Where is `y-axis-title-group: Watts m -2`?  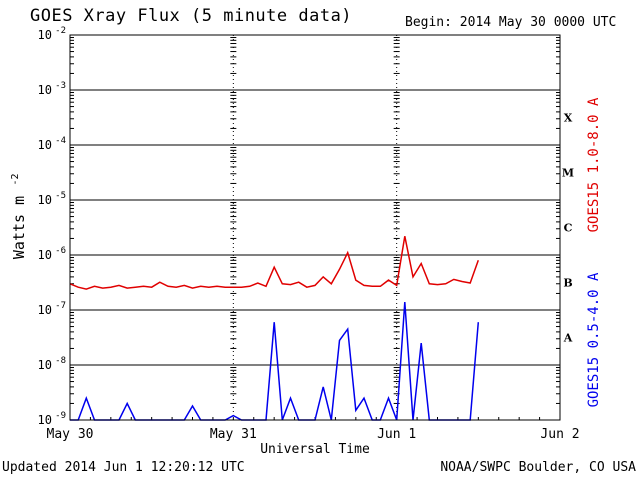
y-axis-title-group: Watts m -2 is located at coordinates (19, 216).